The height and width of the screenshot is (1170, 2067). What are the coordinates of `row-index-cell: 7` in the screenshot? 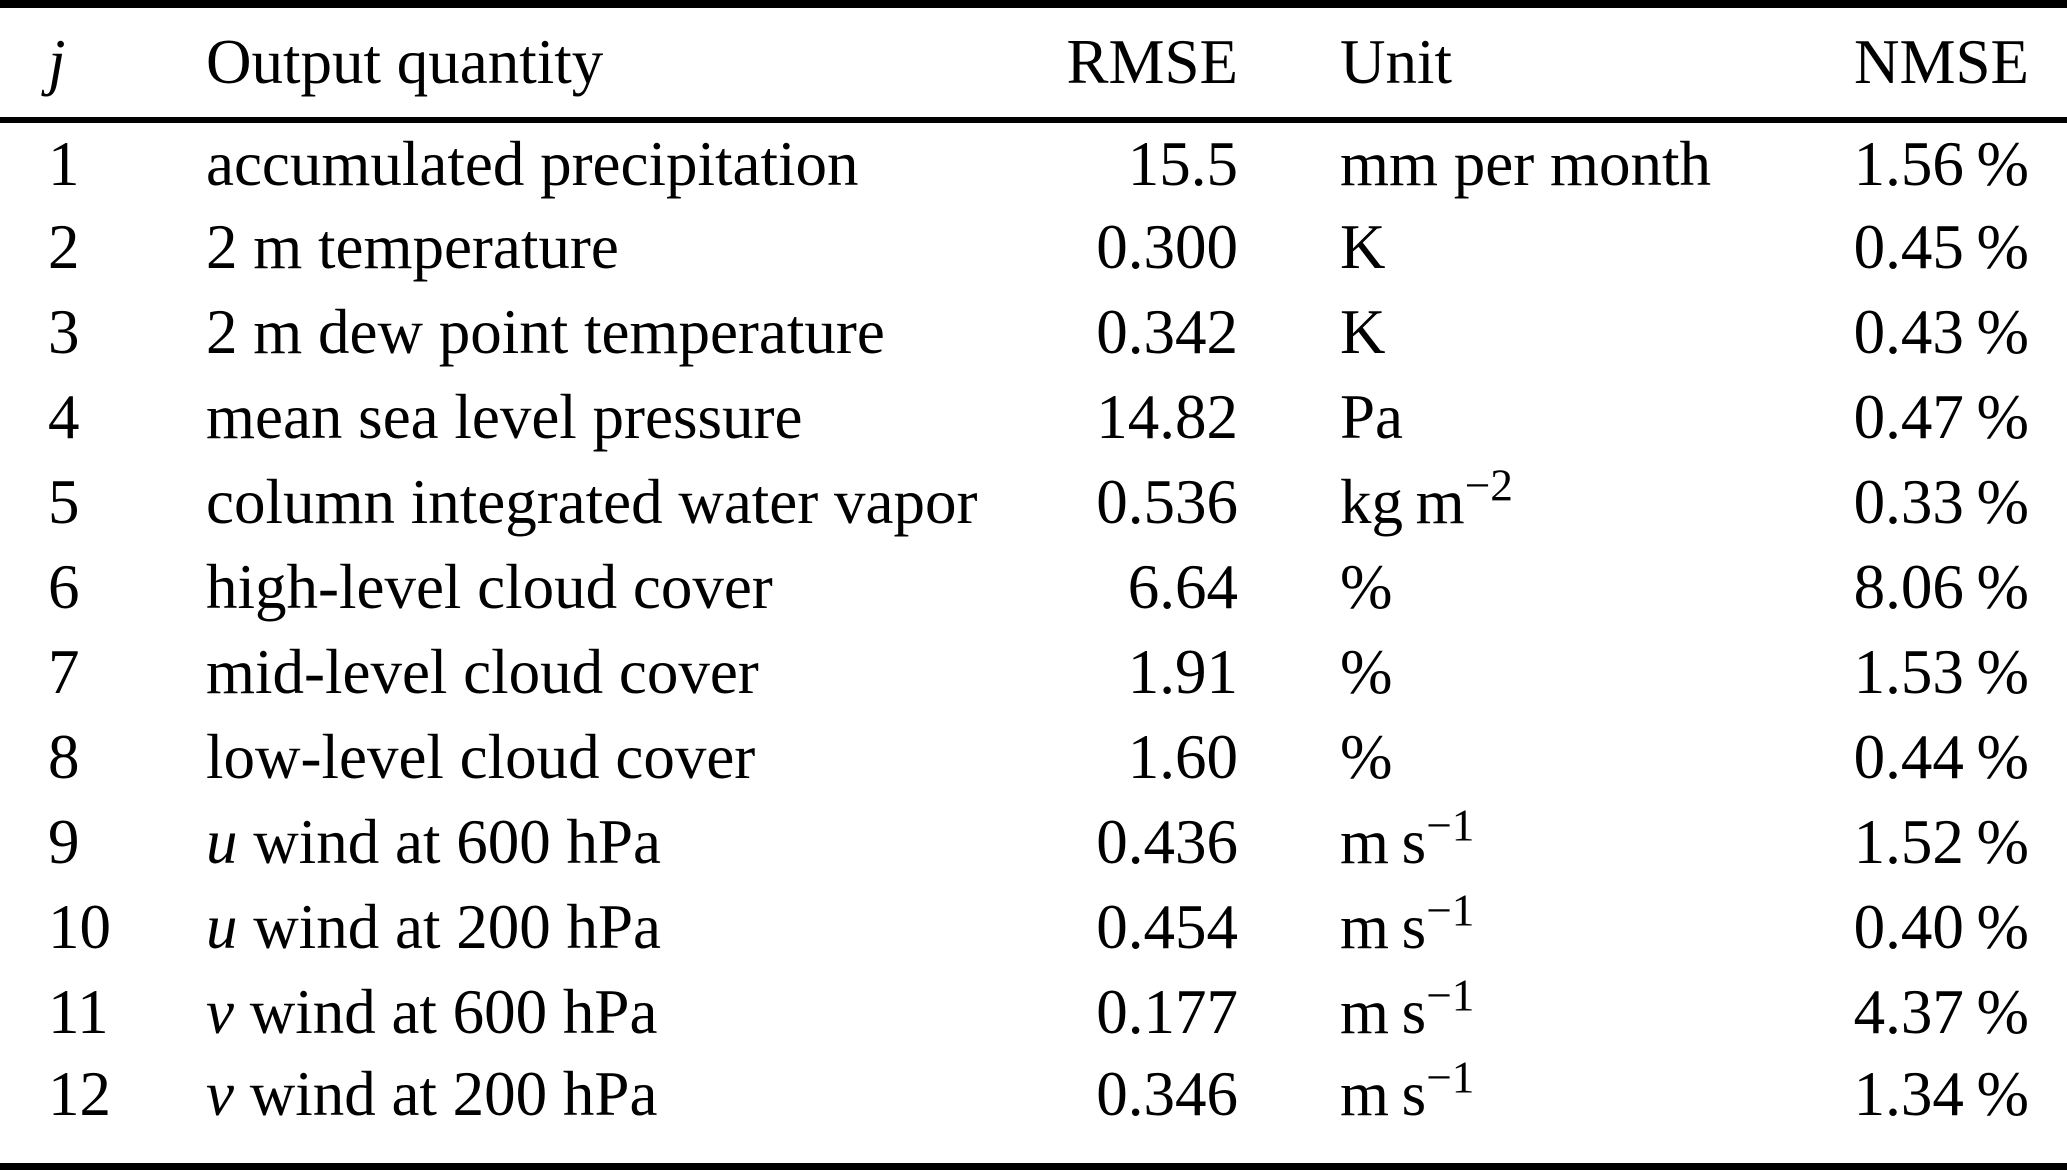 It's located at (64, 672).